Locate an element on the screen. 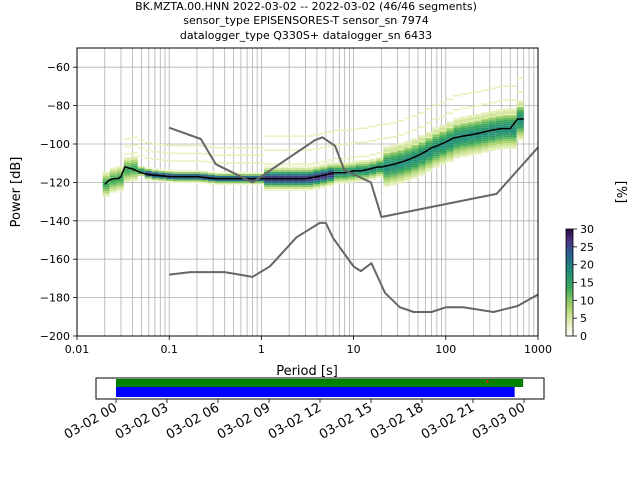 Image resolution: width=640 pixels, height=480 pixels. y-tick-label: −160 is located at coordinates (55, 259).